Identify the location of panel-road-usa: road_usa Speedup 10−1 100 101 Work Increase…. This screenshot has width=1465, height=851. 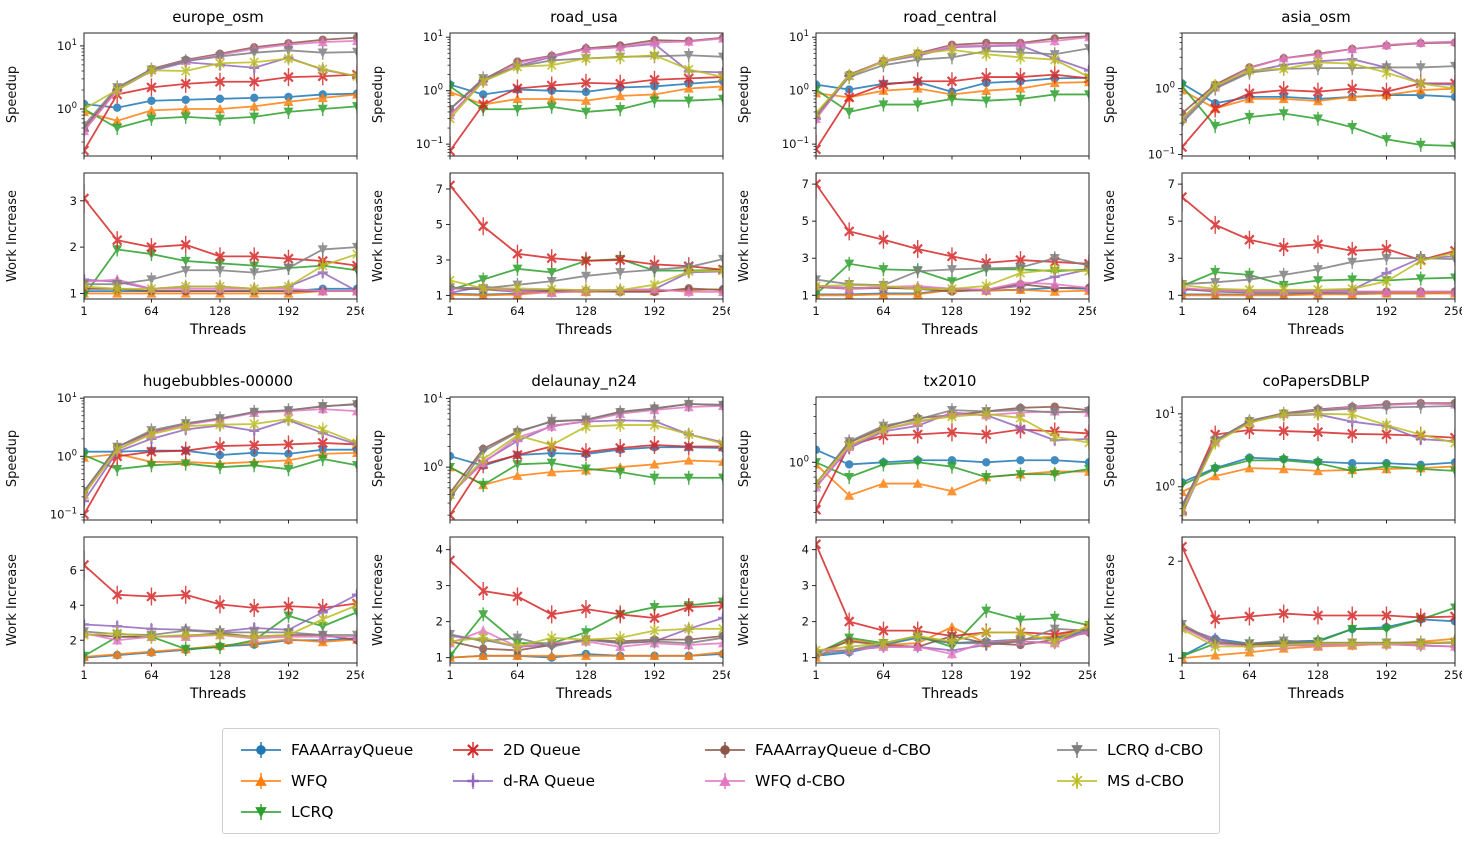
(550, 173).